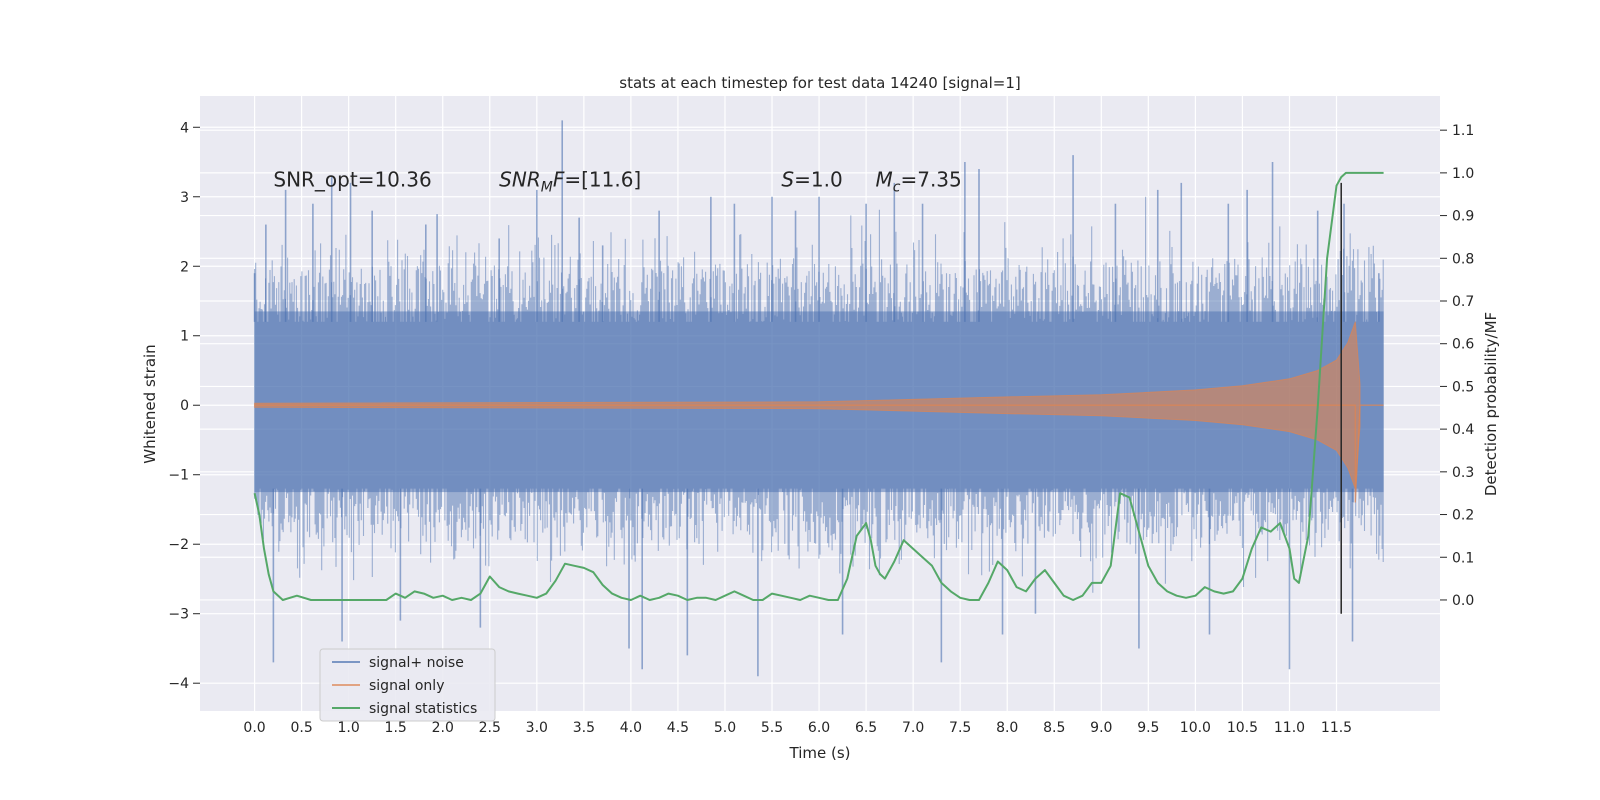 The height and width of the screenshot is (800, 1600). I want to click on annotation-rest: F, so click(559, 179).